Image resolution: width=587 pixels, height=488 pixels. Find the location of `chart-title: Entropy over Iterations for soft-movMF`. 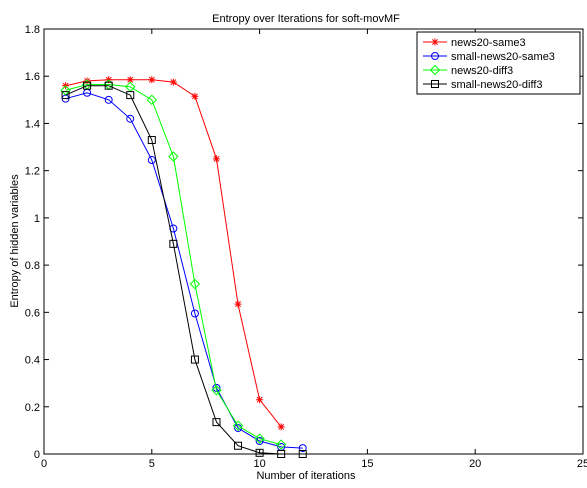

chart-title: Entropy over Iterations for soft-movMF is located at coordinates (306, 19).